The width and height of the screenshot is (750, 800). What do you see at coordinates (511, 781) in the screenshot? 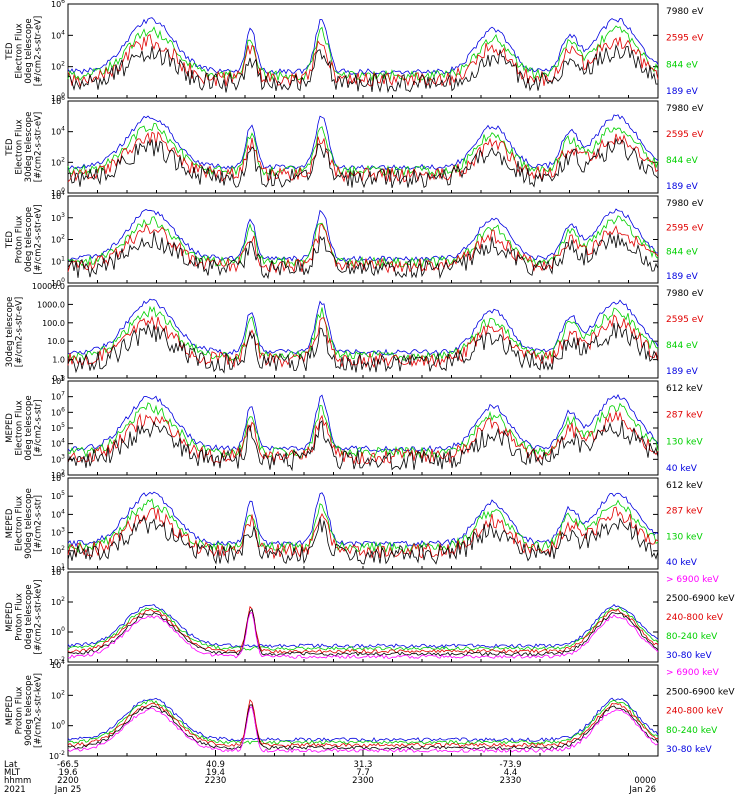
I see `x-tick-hhmm: 2330` at bounding box center [511, 781].